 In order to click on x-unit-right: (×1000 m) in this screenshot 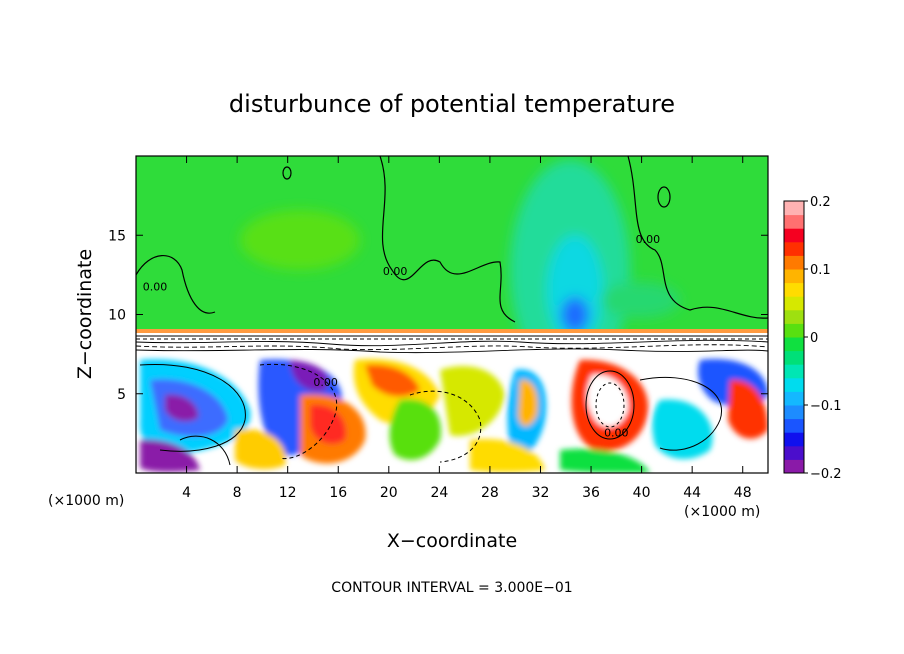, I will do `click(722, 512)`.